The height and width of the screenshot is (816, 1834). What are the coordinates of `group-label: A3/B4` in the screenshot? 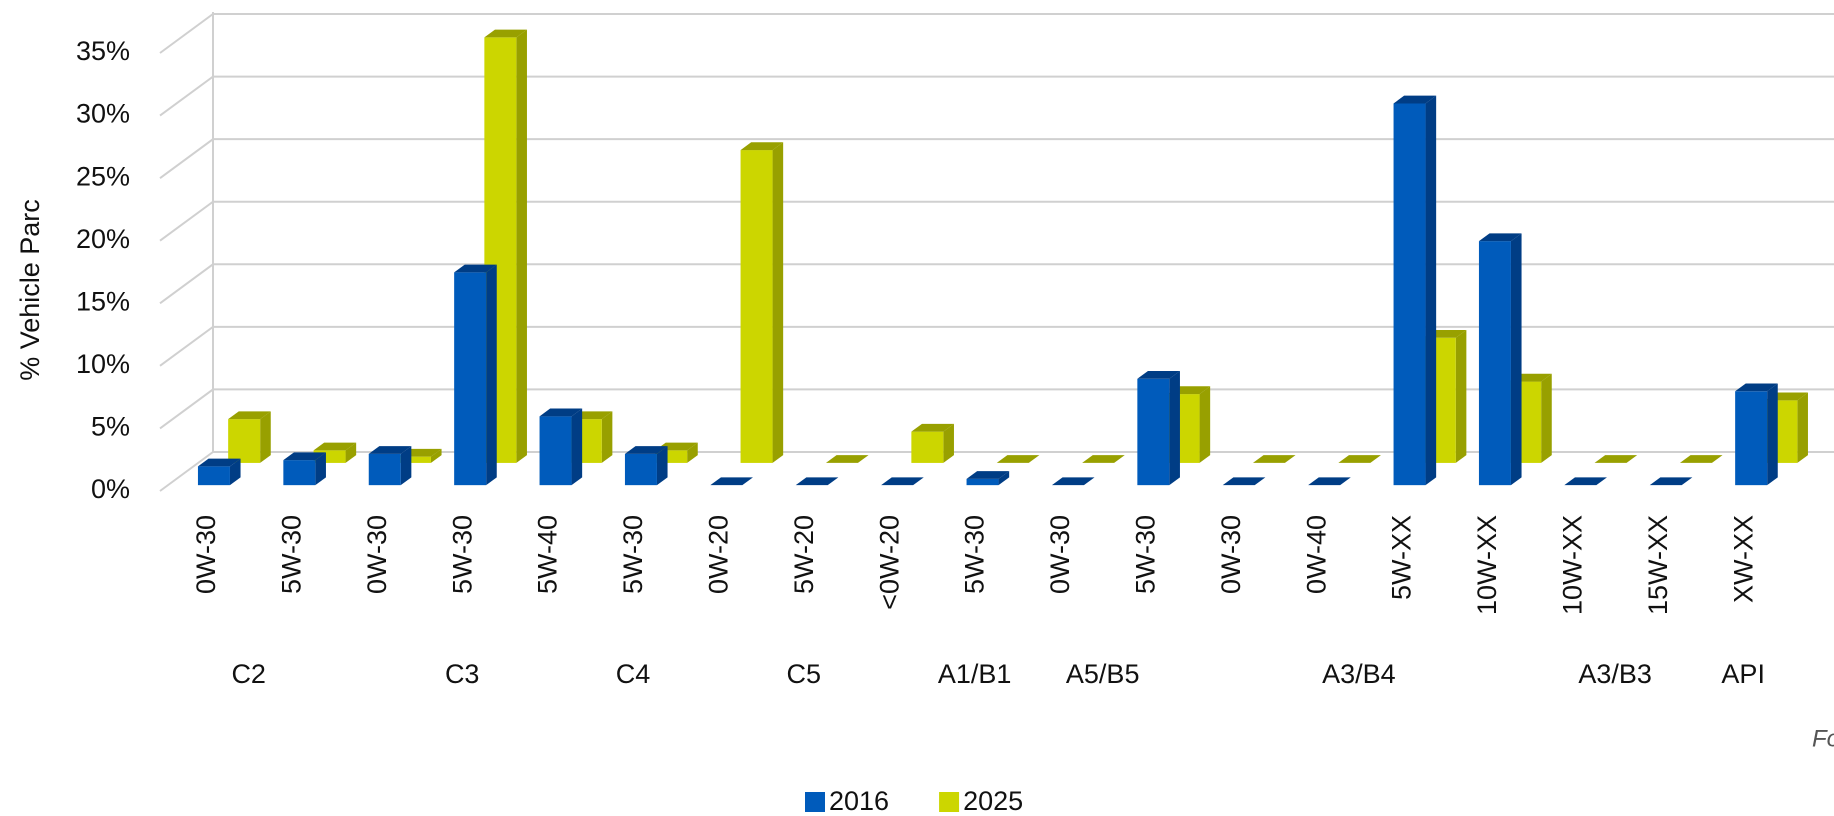 It's located at (1359, 674).